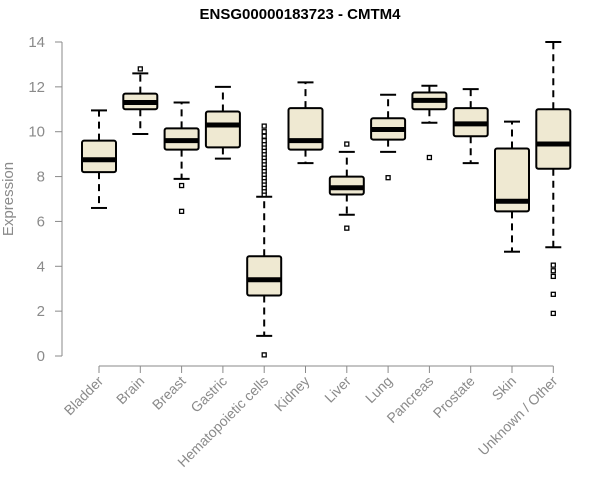  I want to click on x-tick-label: Skin, so click(504, 388).